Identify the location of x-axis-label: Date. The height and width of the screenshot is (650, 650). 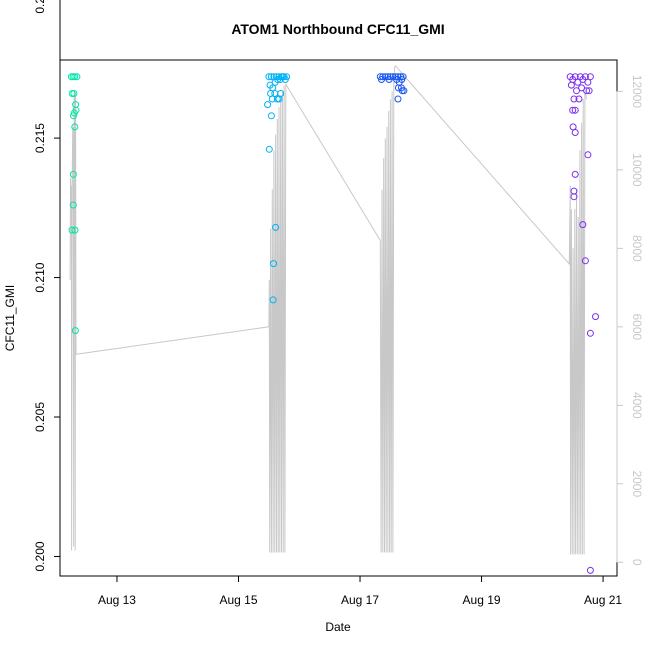
(338, 627).